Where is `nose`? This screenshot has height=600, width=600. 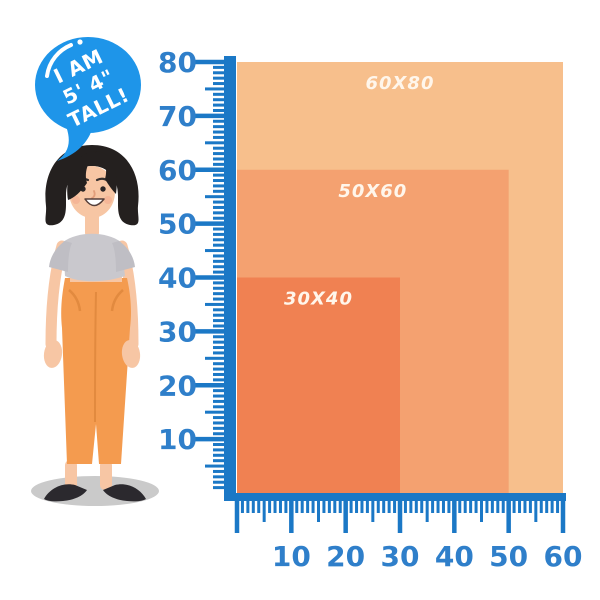 nose is located at coordinates (93, 194).